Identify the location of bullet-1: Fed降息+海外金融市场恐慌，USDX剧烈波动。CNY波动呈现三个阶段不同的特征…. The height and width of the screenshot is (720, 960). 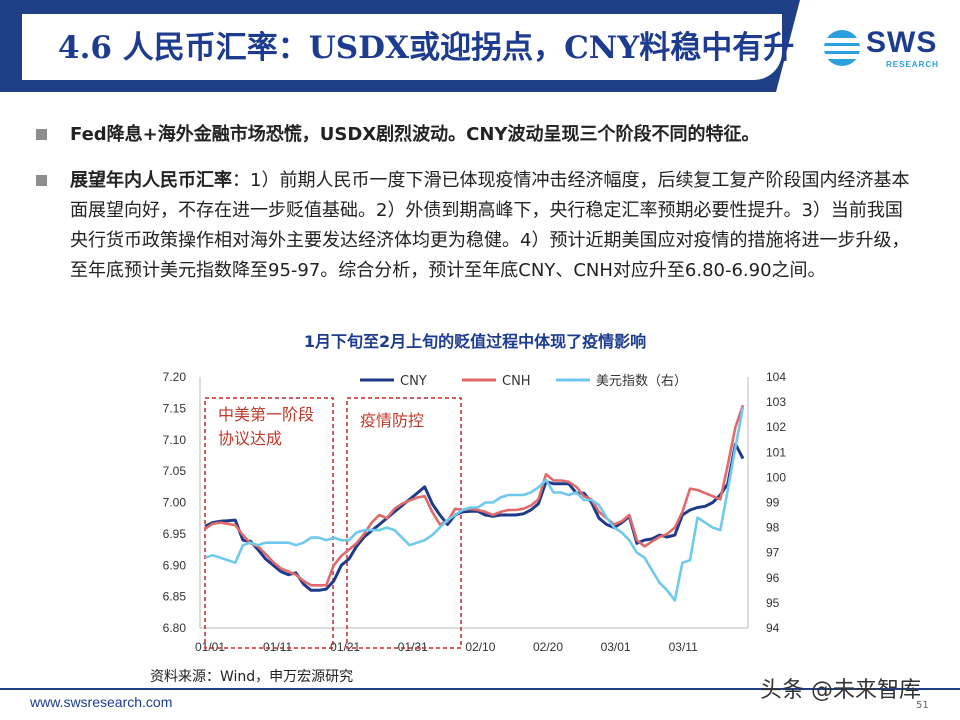
(476, 135).